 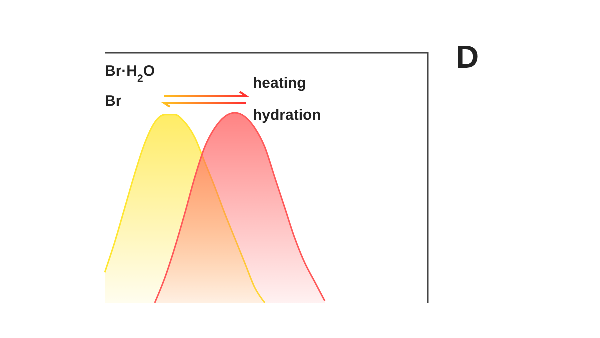 I want to click on text: heating, so click(x=279, y=83).